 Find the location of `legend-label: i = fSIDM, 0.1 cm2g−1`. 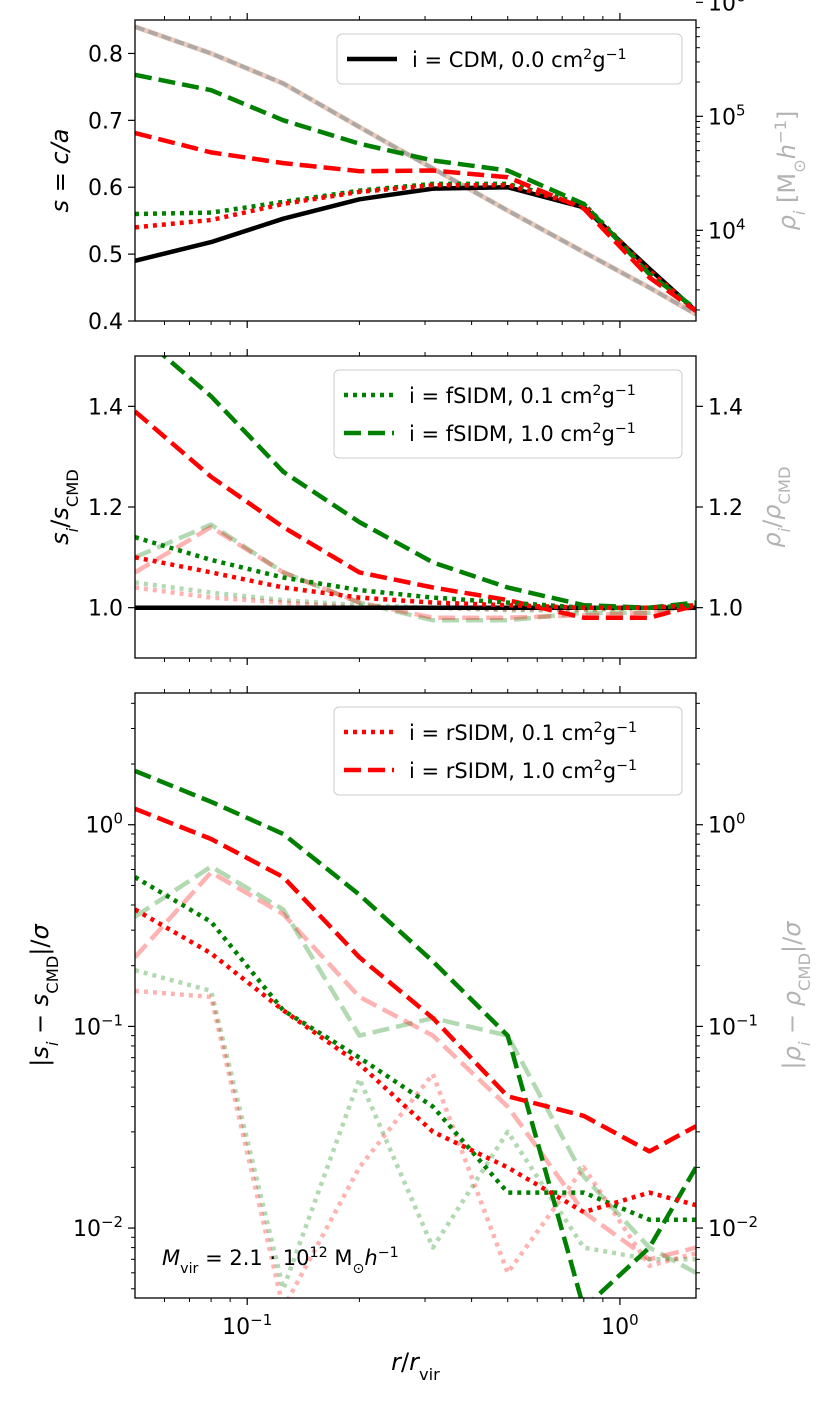

legend-label: i = fSIDM, 0.1 cm2g−1 is located at coordinates (522, 395).